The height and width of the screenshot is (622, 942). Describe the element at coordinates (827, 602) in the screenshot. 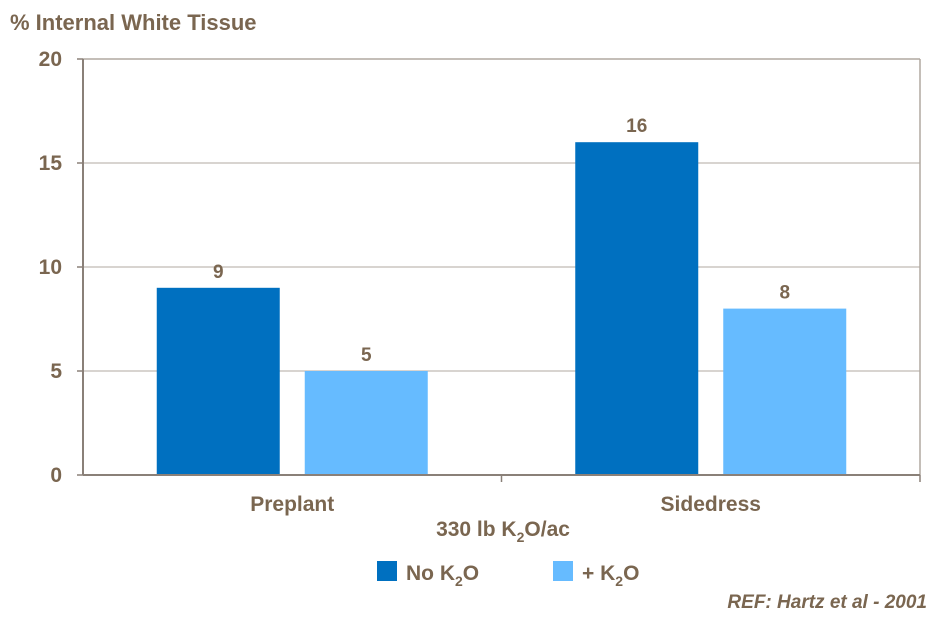

I see `reference-note: REF: Hartz et al - 2001` at that location.